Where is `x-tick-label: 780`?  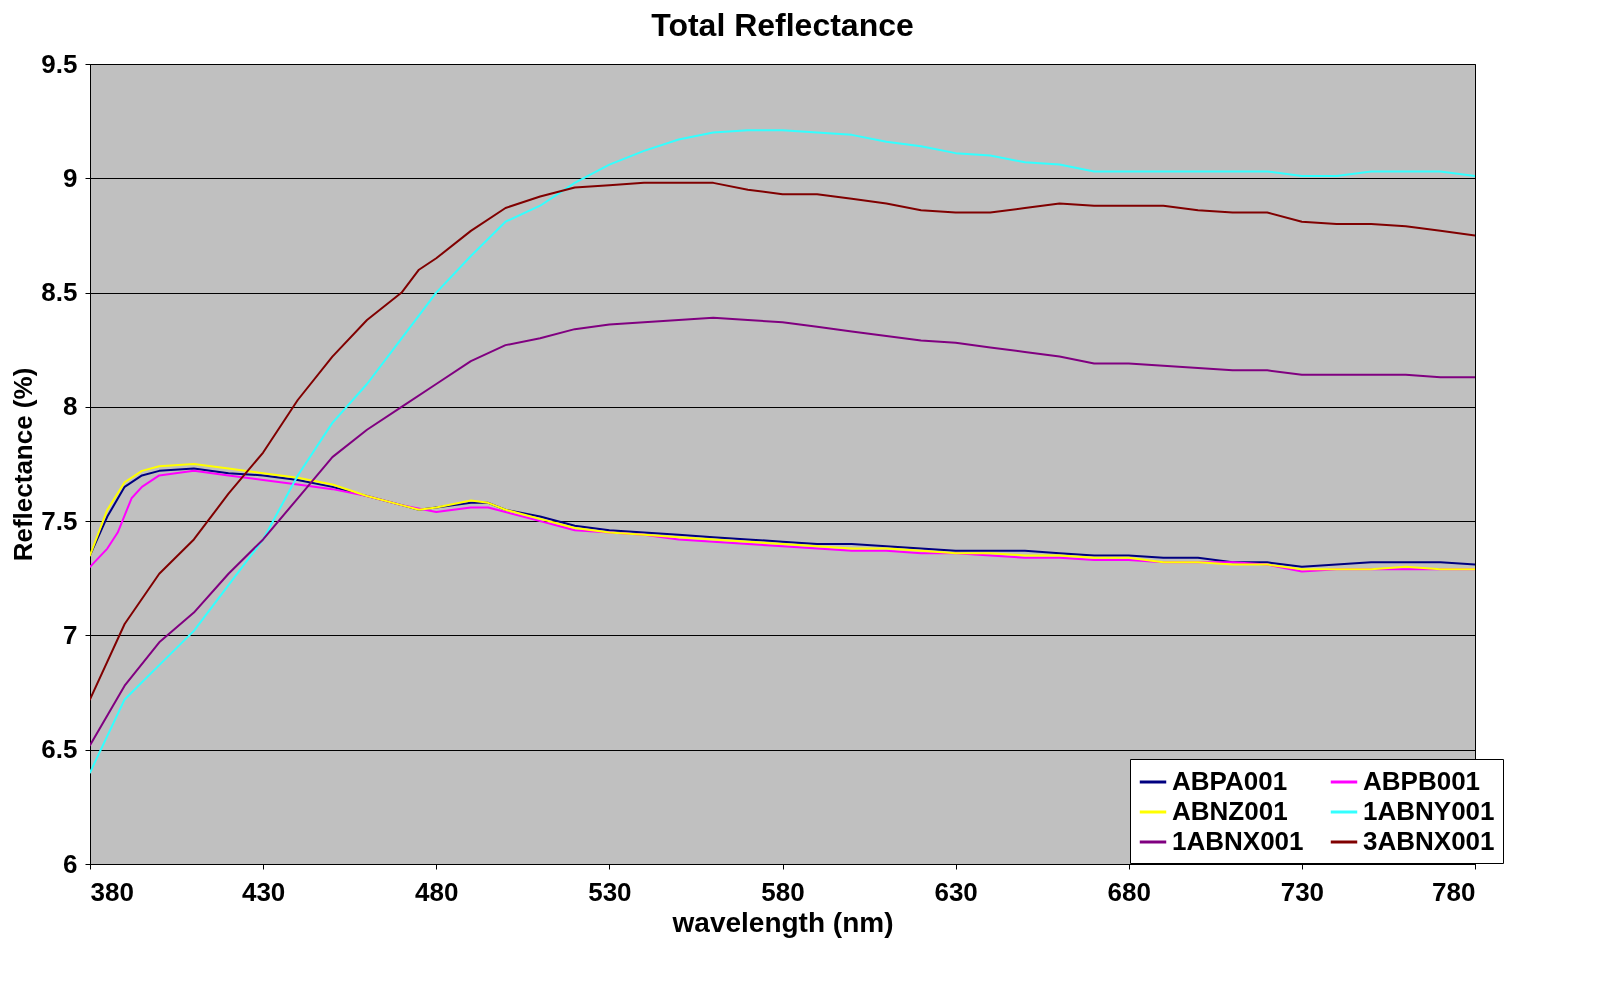
x-tick-label: 780 is located at coordinates (1454, 891).